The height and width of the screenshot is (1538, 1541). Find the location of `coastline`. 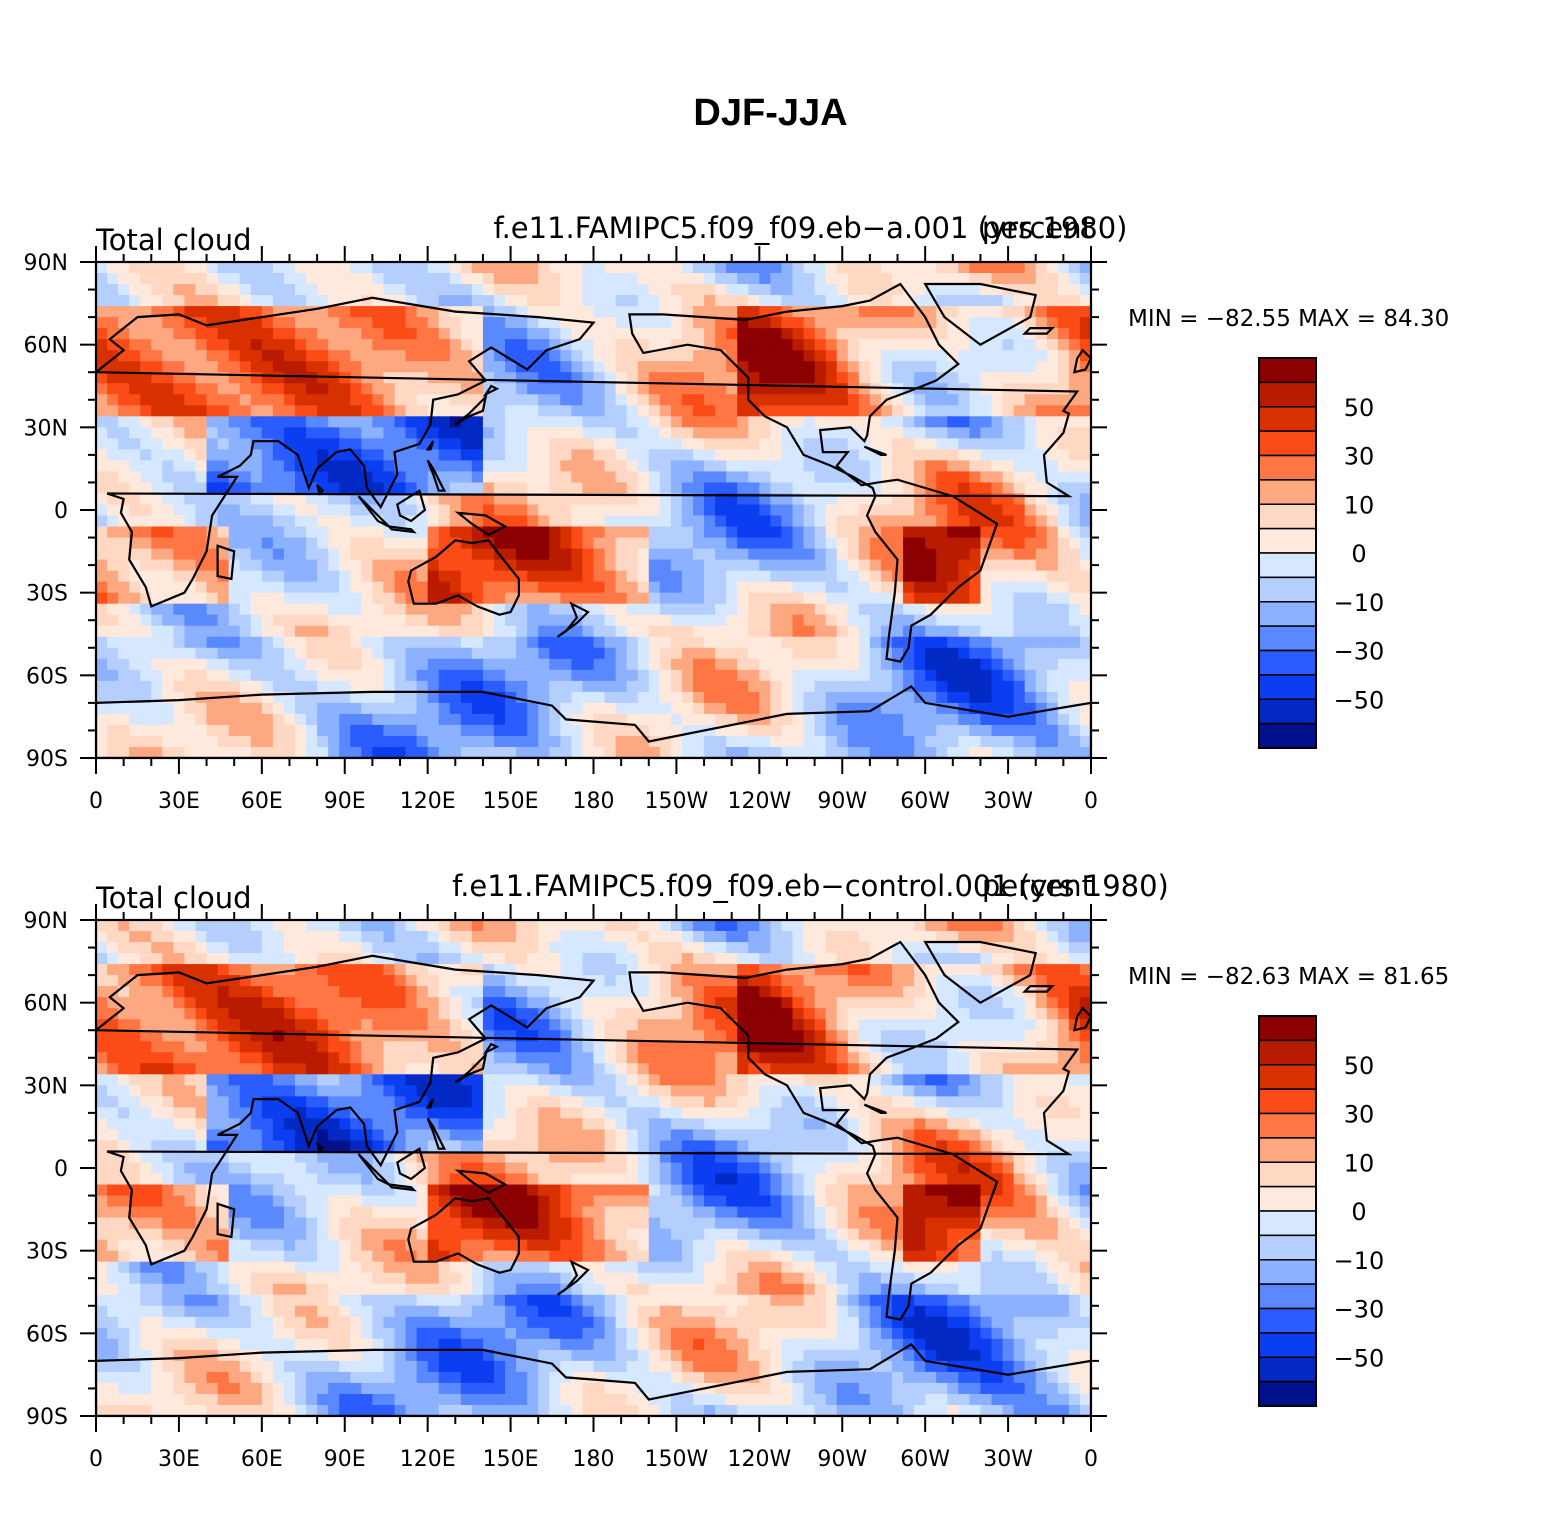

coastline is located at coordinates (320, 490).